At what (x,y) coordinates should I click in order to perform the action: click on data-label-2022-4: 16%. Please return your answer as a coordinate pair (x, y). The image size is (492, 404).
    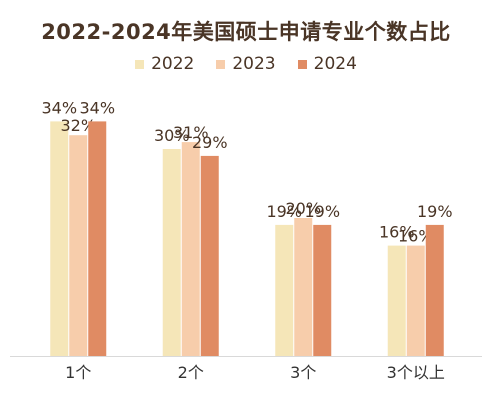
    Looking at the image, I should click on (397, 232).